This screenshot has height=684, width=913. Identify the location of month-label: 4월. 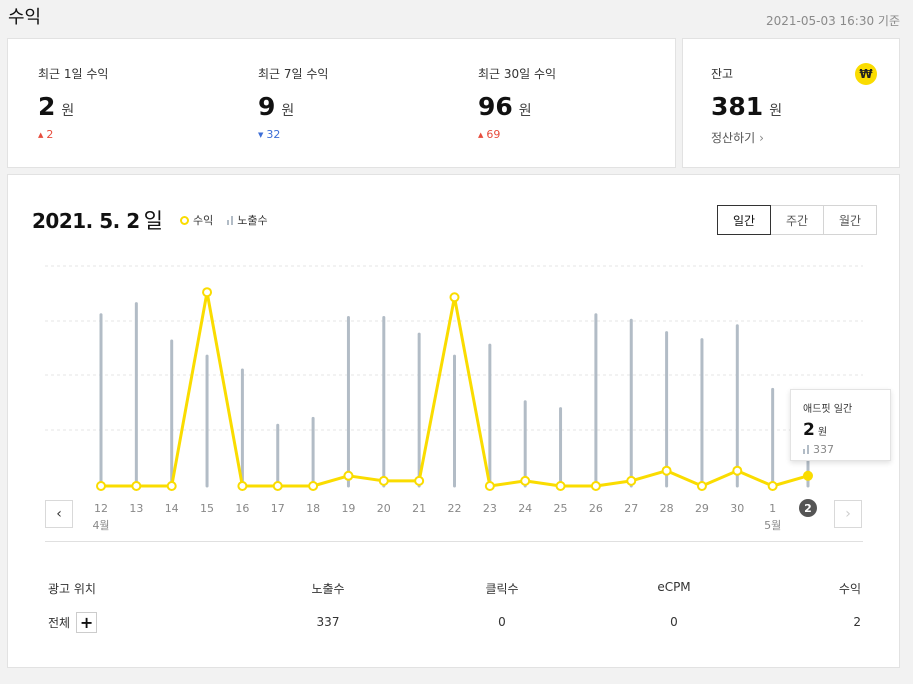
(100, 525).